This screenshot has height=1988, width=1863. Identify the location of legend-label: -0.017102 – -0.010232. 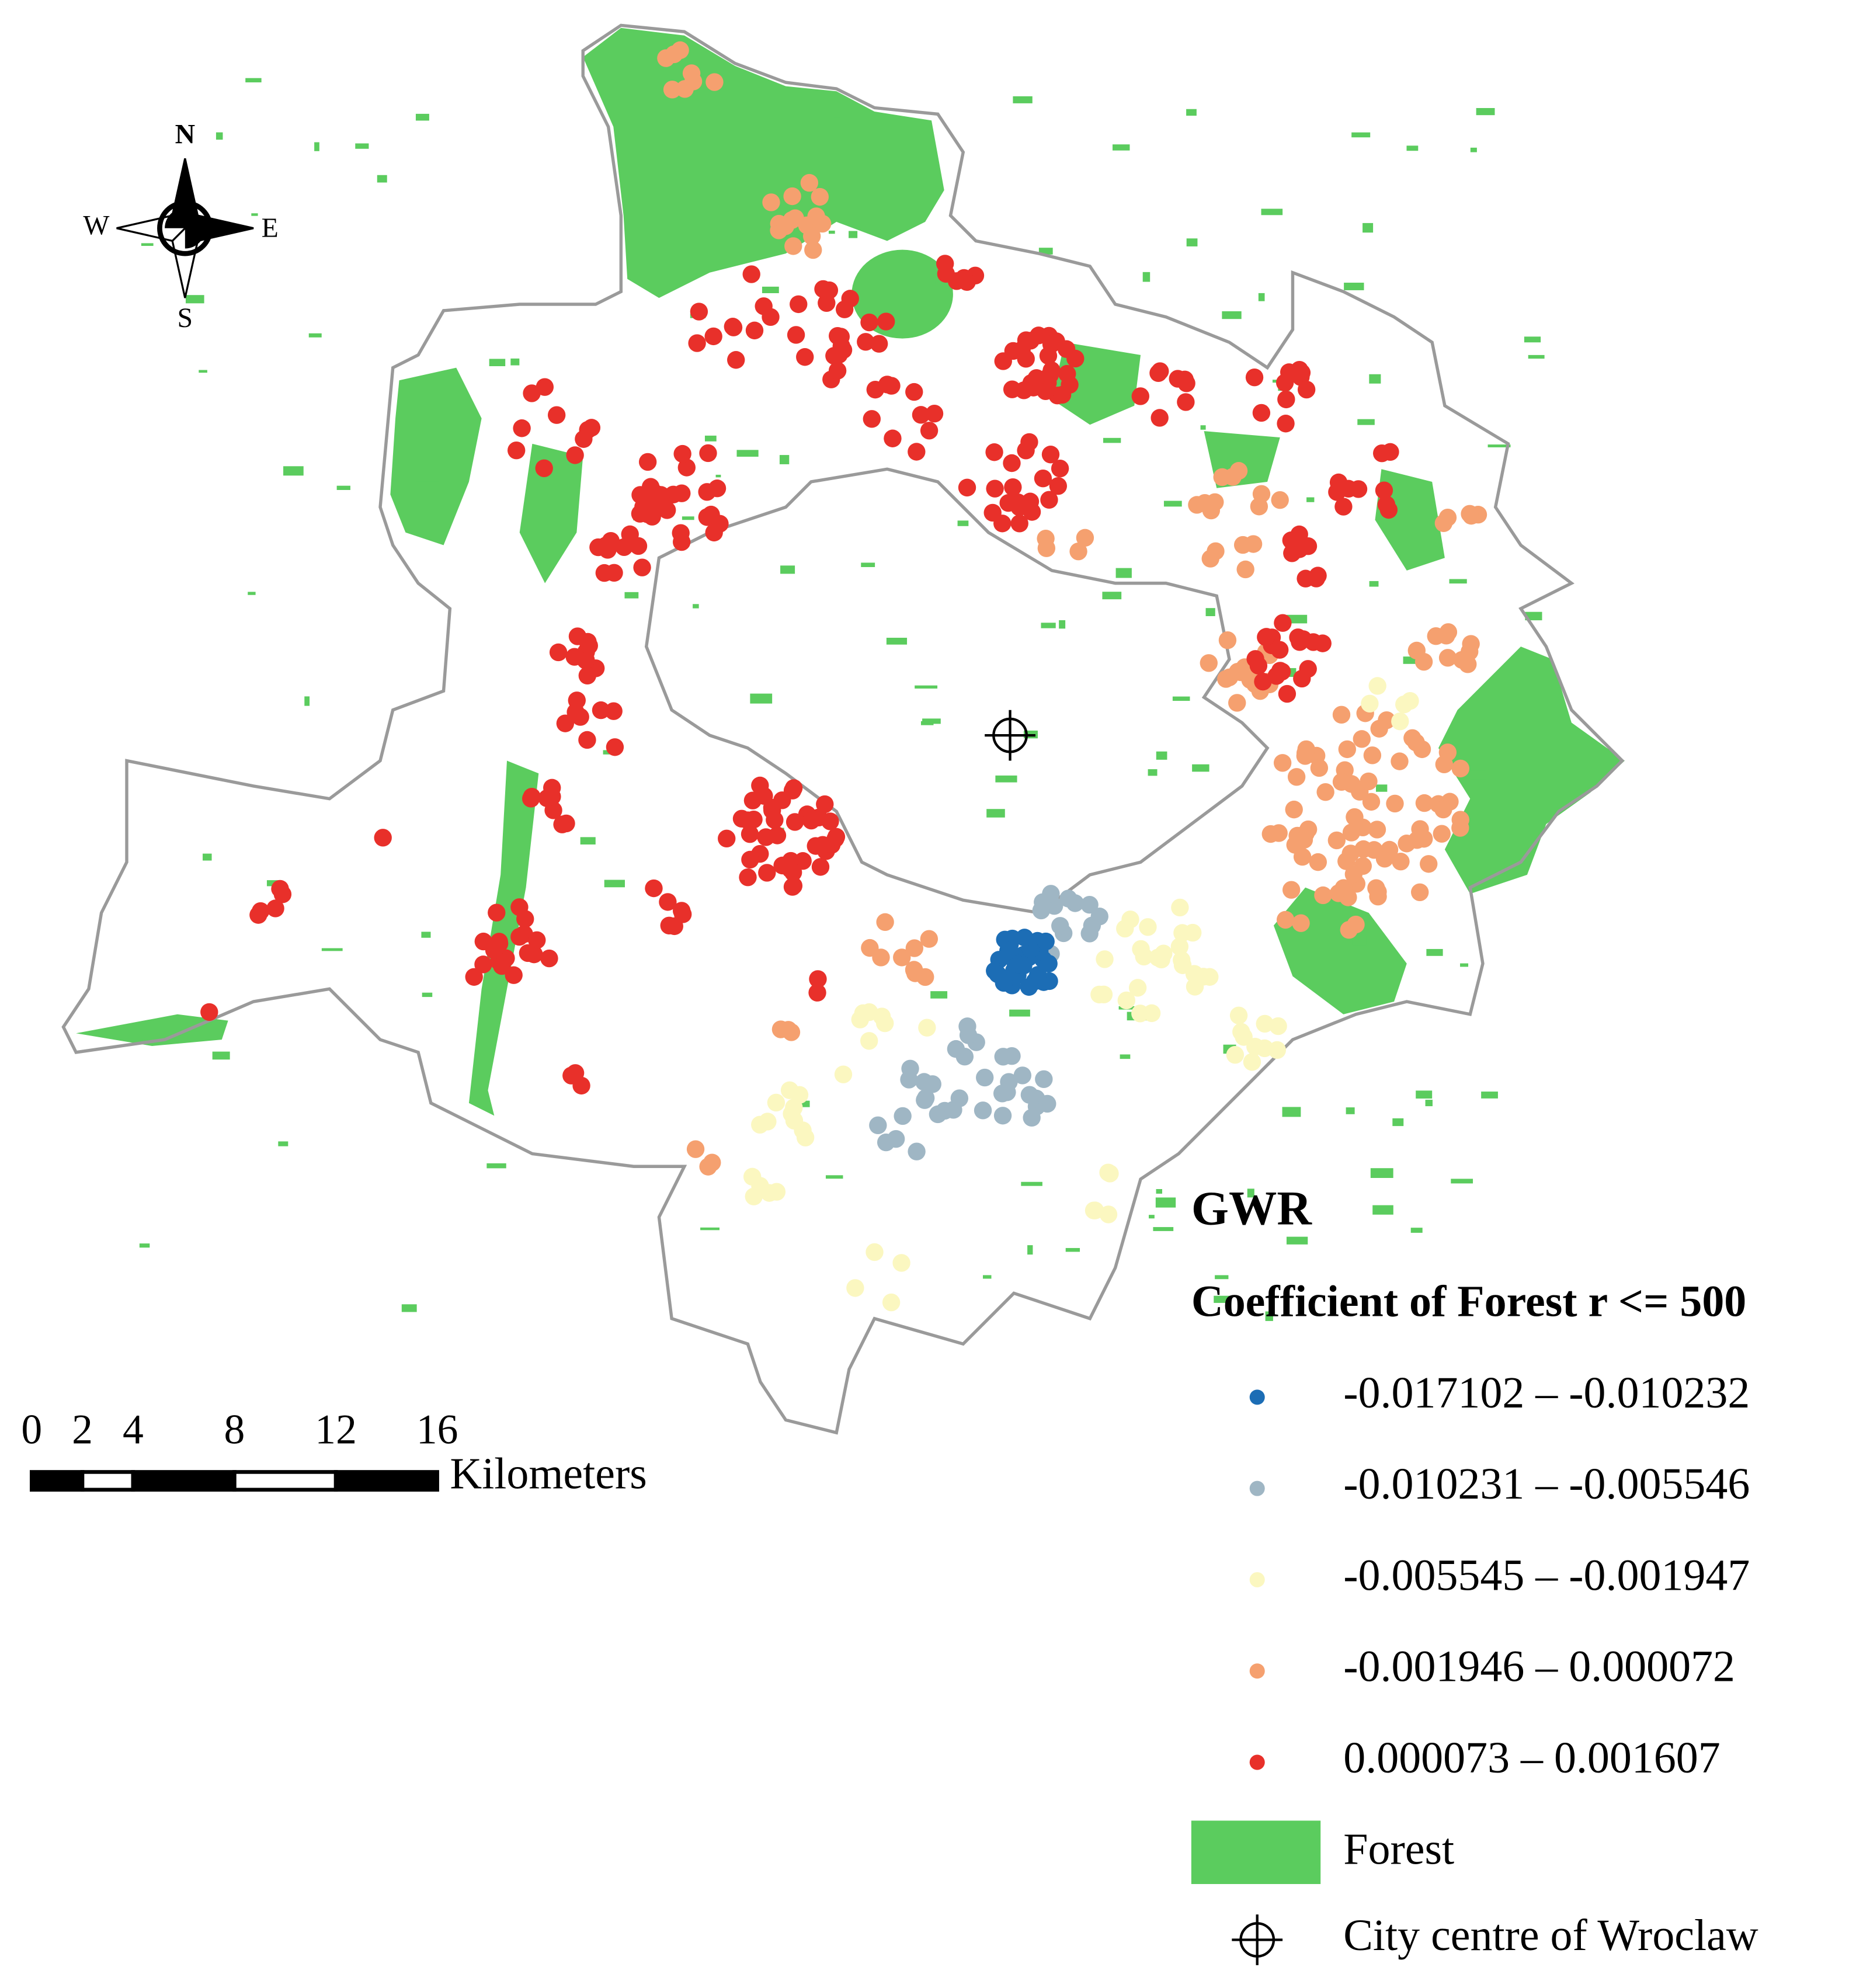
(1546, 1392).